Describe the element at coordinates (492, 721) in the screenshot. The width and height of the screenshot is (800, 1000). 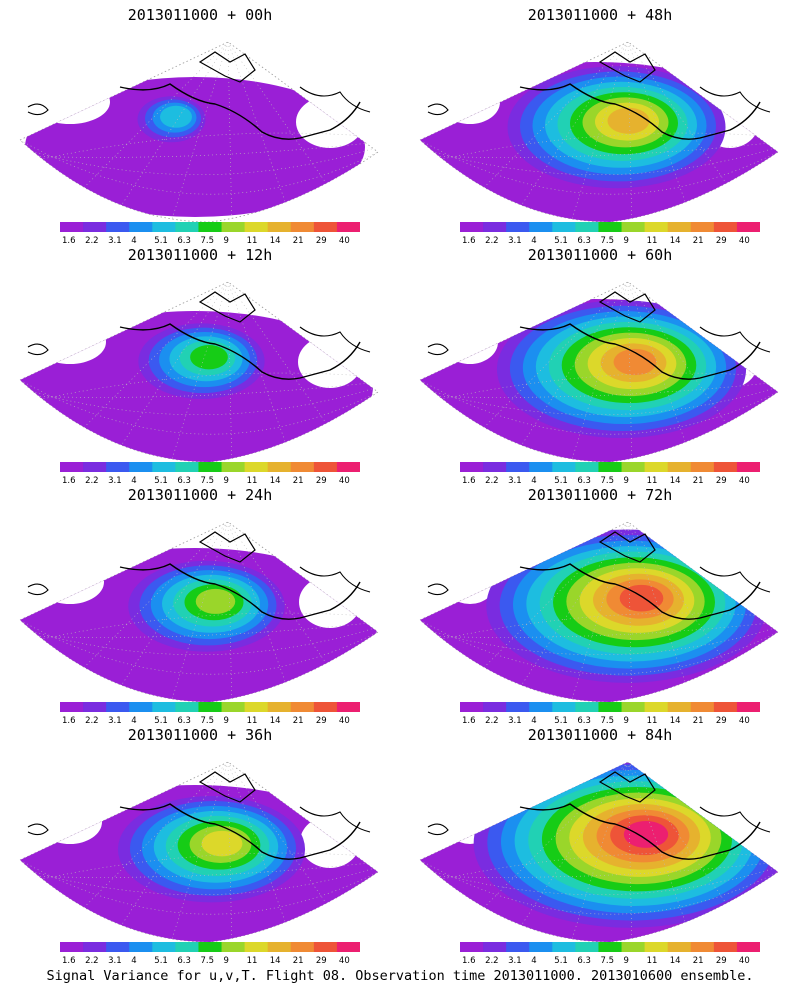
I see `colorbar-label: 2.2` at that location.